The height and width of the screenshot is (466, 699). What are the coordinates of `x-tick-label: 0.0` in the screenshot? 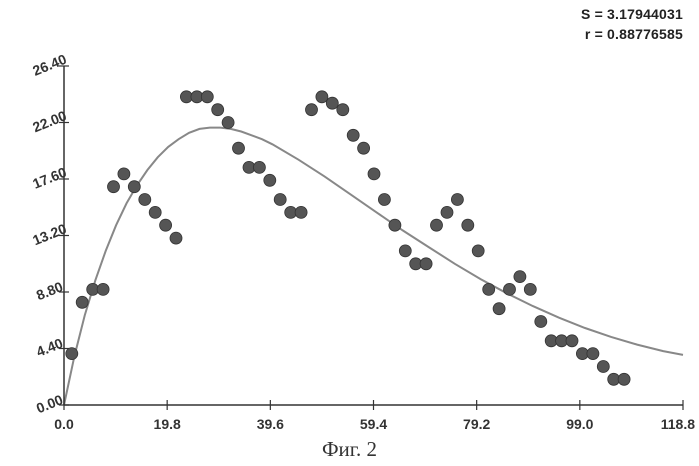 It's located at (64, 424).